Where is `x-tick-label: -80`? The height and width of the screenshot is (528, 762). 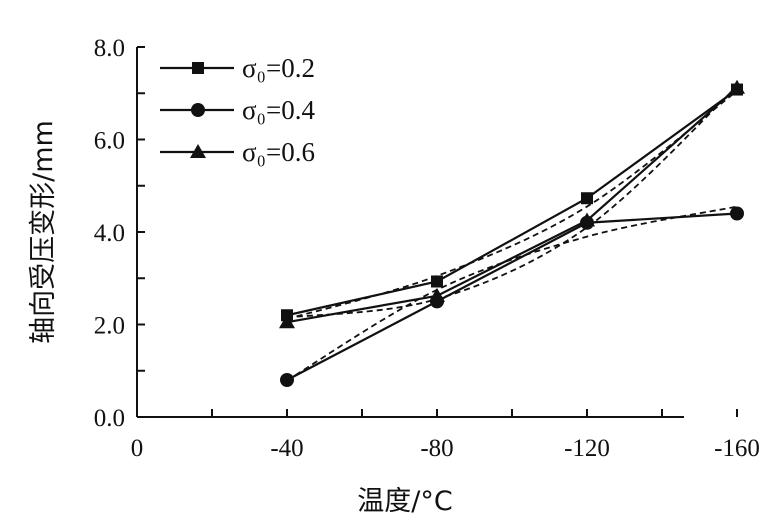 x-tick-label: -80 is located at coordinates (436, 448).